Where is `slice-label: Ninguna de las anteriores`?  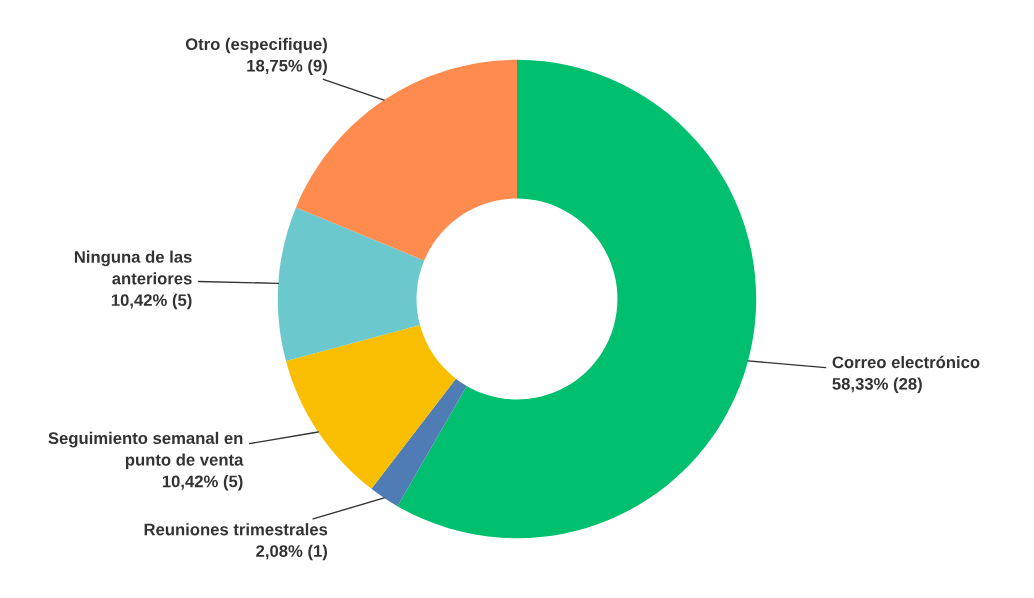
slice-label: Ninguna de las anteriores is located at coordinates (133, 267).